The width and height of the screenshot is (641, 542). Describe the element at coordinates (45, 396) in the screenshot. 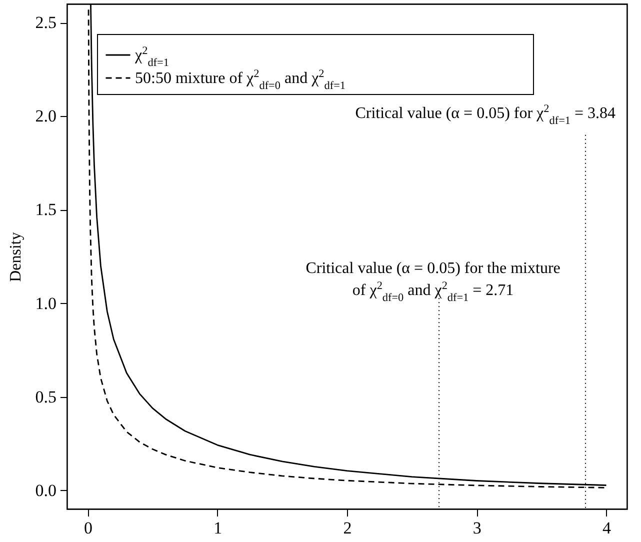

I see `y-tick-label: 0.5` at that location.